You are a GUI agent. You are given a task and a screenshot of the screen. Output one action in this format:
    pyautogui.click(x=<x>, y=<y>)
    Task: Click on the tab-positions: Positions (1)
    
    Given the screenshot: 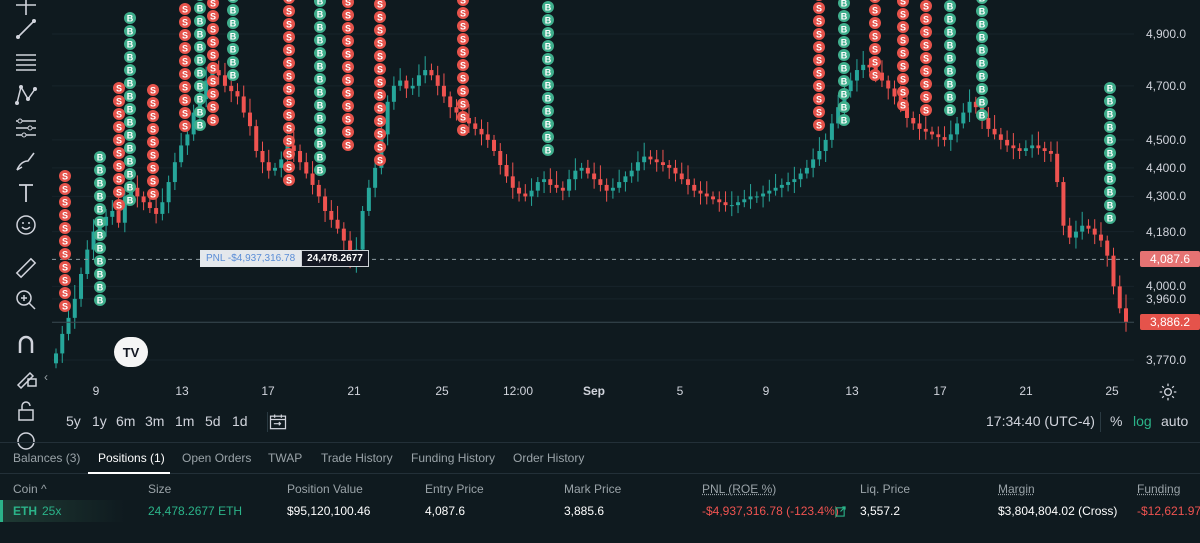 What is the action you would take?
    pyautogui.click(x=131, y=458)
    